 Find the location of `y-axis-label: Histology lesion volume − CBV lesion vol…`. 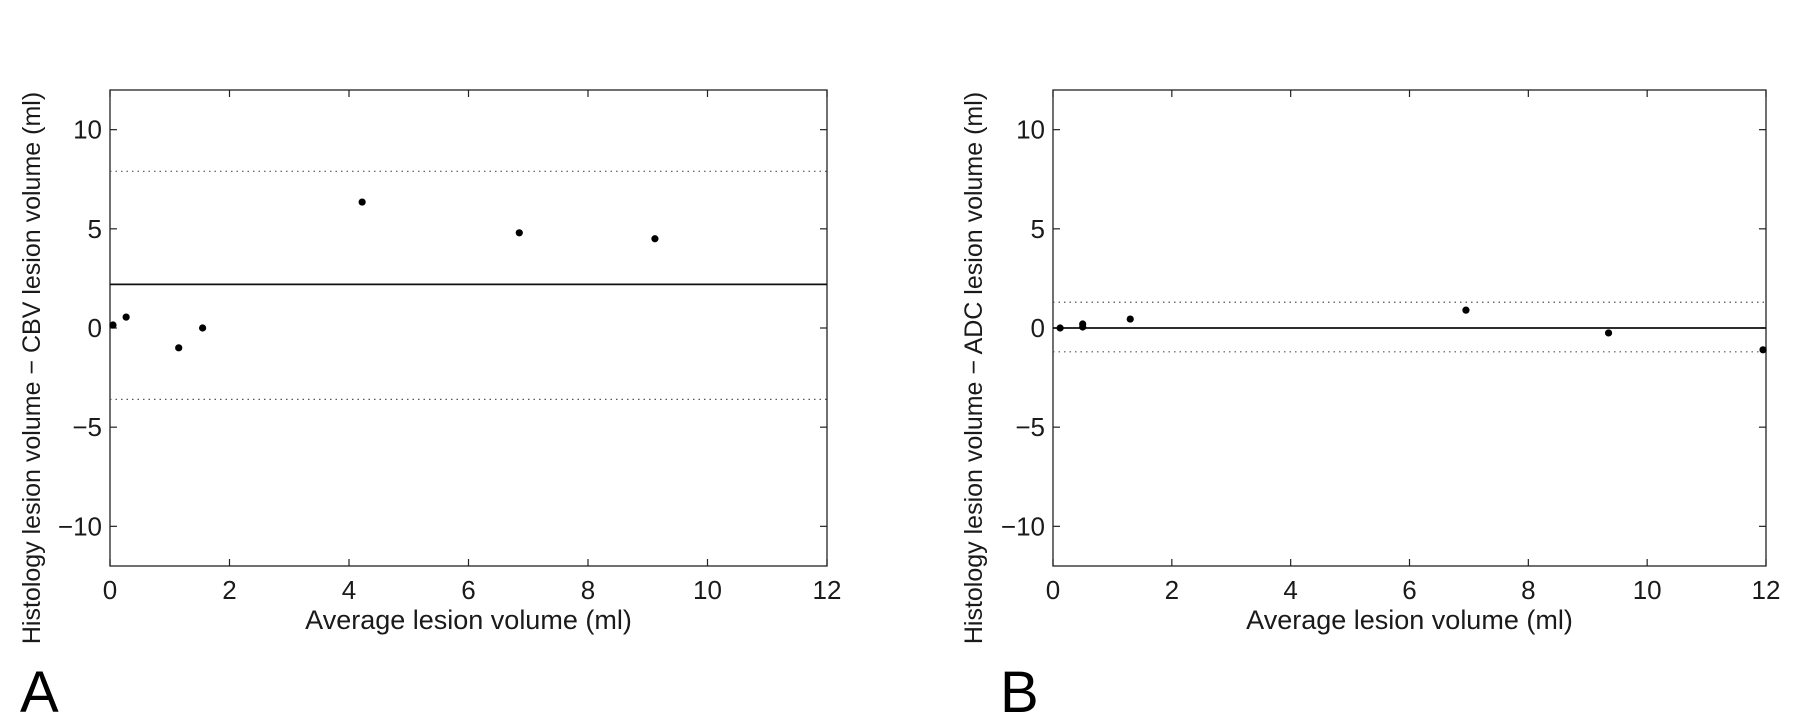

y-axis-label: Histology lesion volume − CBV lesion vol… is located at coordinates (32, 368).